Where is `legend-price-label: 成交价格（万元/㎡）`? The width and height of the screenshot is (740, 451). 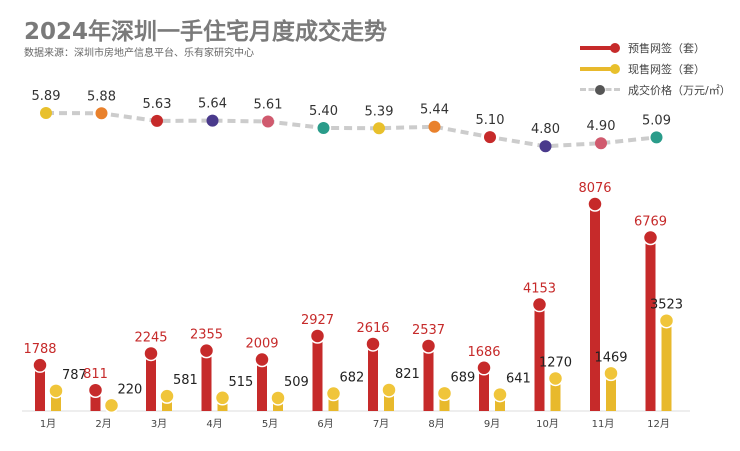 legend-price-label: 成交价格（万元/㎡） is located at coordinates (679, 90).